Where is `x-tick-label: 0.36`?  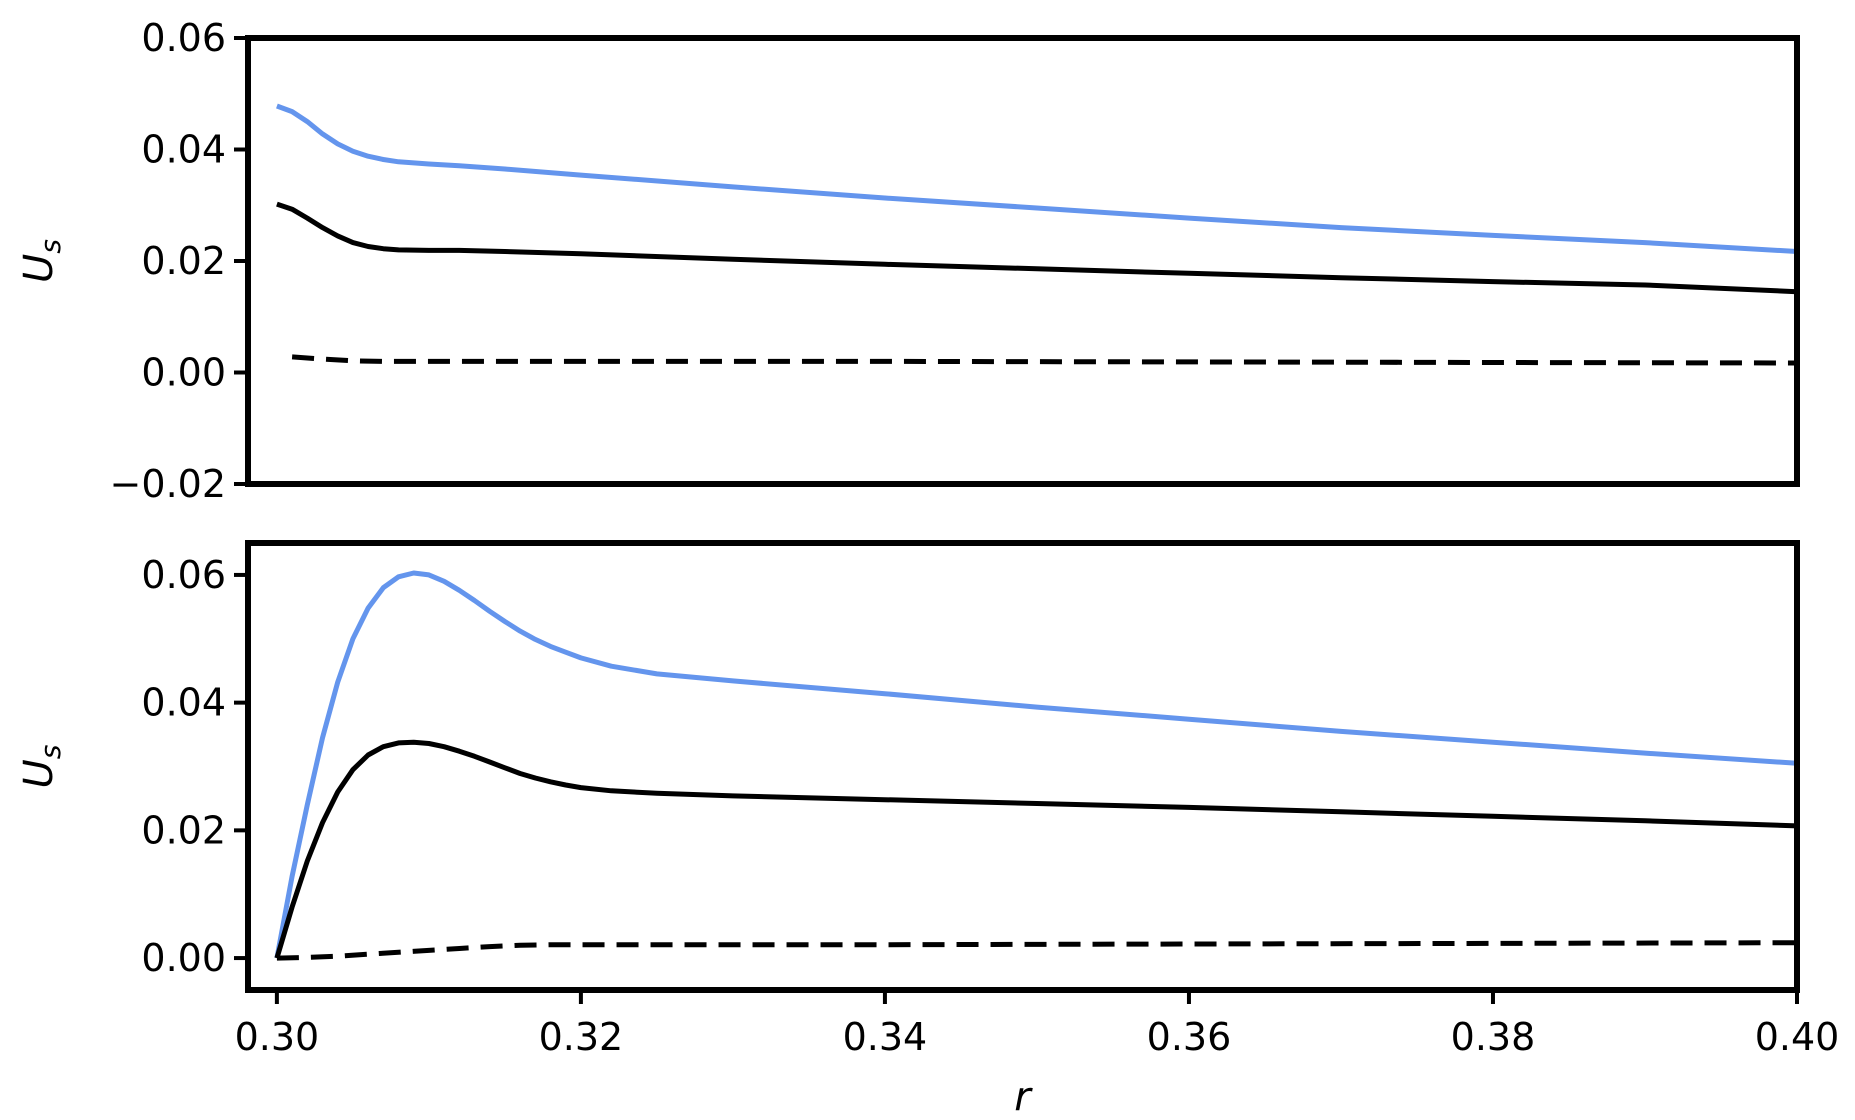
x-tick-label: 0.36 is located at coordinates (1189, 1037).